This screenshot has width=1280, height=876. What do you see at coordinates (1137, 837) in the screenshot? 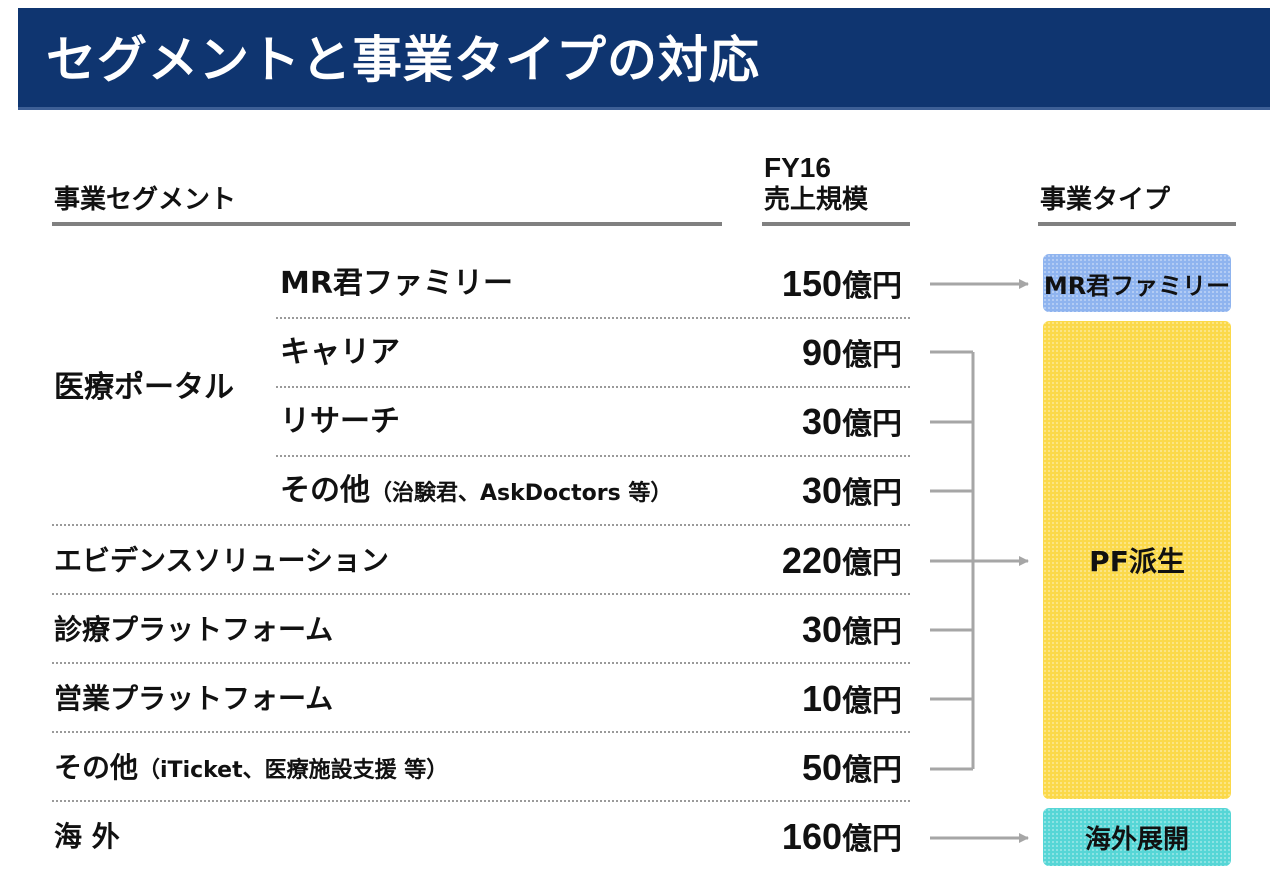
I see `type-box-overseas: 海外展開` at bounding box center [1137, 837].